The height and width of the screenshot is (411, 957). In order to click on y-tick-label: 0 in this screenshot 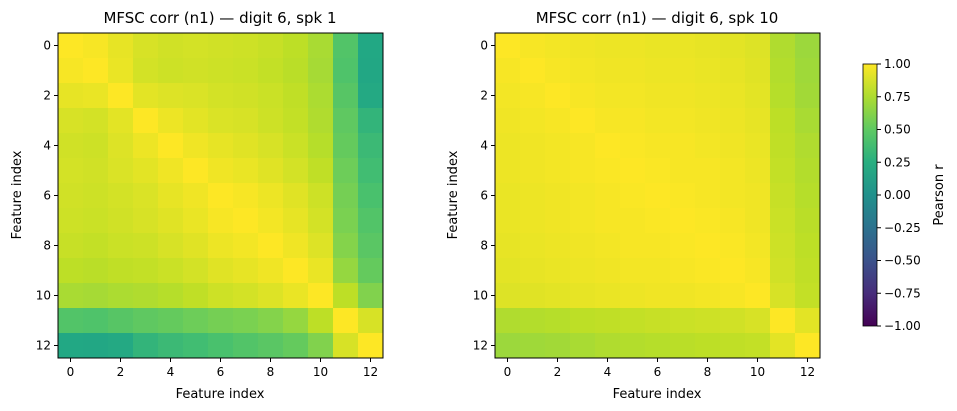, I will do `click(484, 46)`.